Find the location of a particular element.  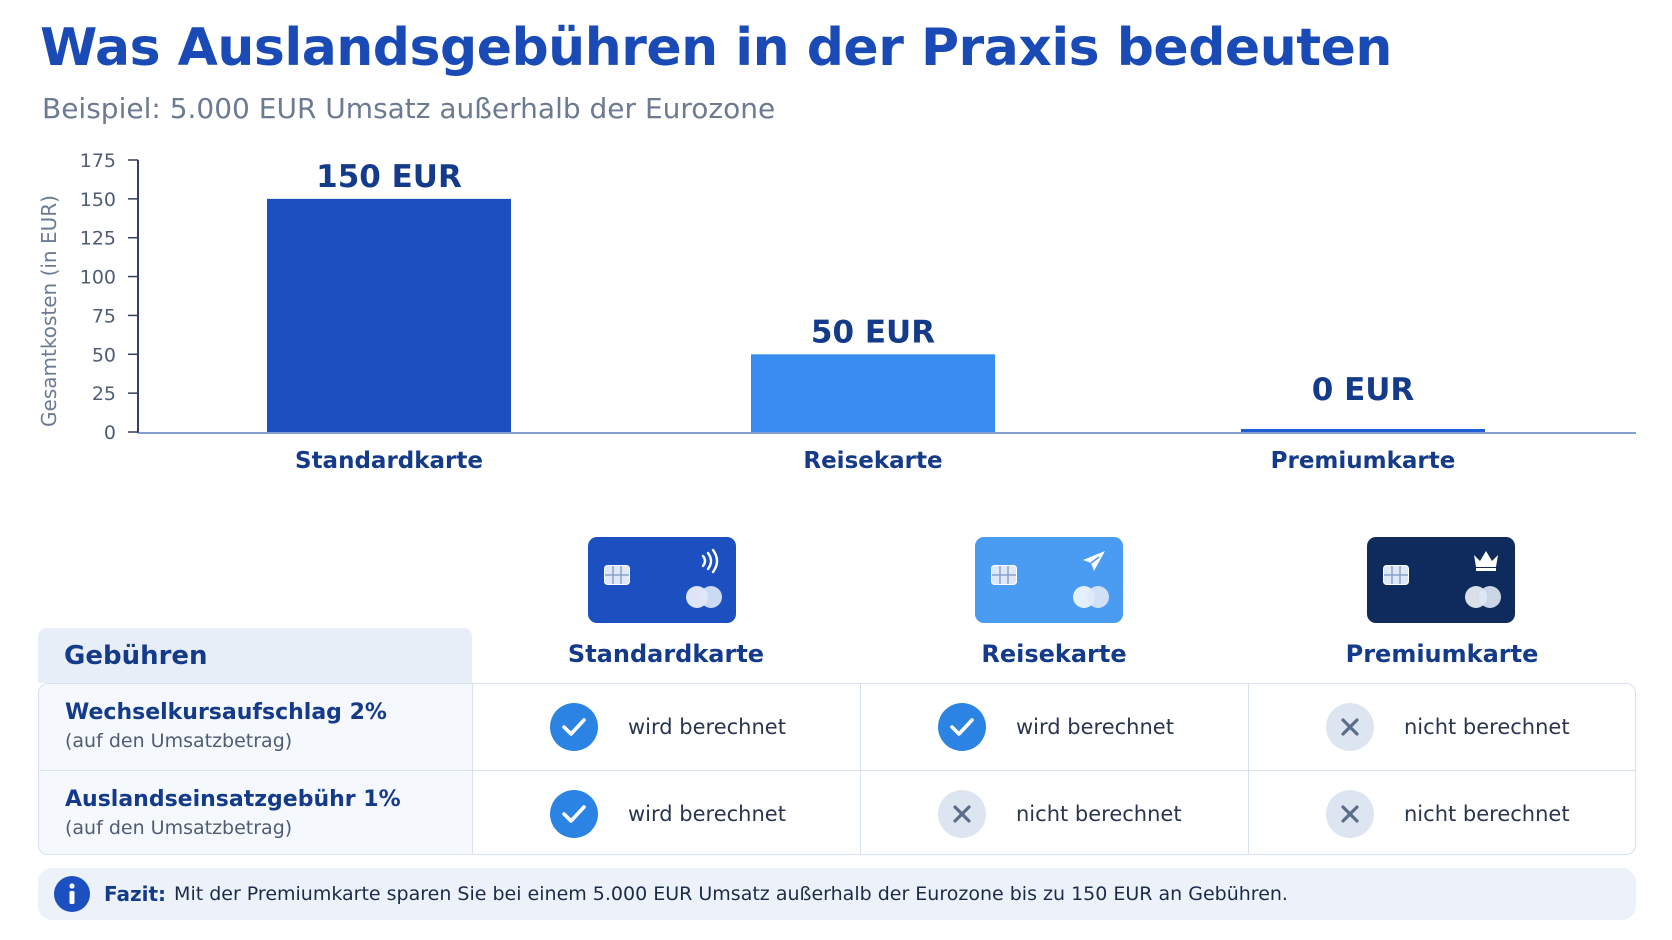

column-header-premiumkarte: Premiumkarte is located at coordinates (1442, 654).